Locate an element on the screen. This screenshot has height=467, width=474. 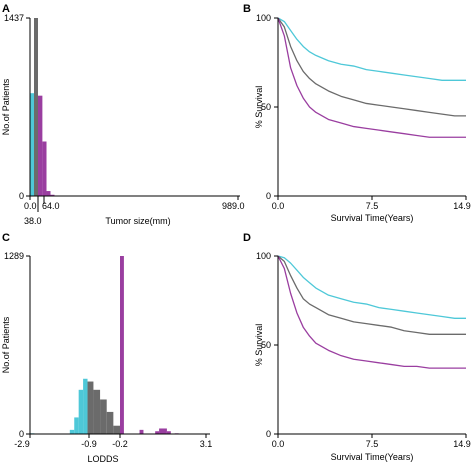
panel-a-y-axis-title: No.of Patients is located at coordinates (6, 106).